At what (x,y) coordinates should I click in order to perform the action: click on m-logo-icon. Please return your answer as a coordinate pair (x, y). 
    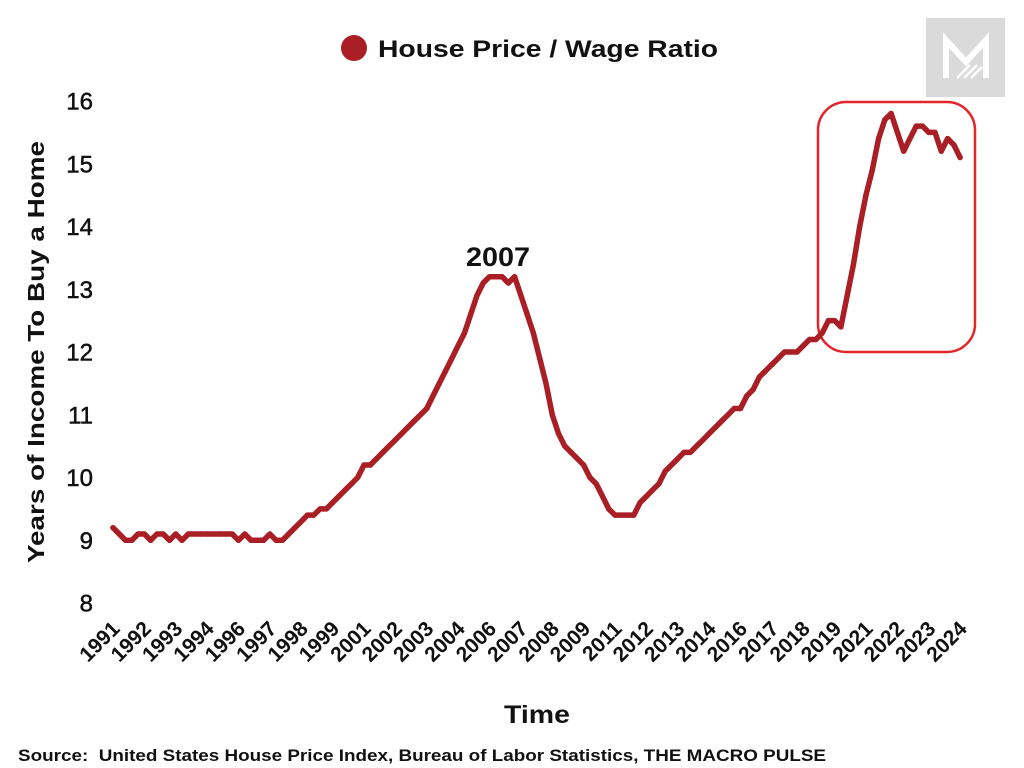
    Looking at the image, I should click on (966, 55).